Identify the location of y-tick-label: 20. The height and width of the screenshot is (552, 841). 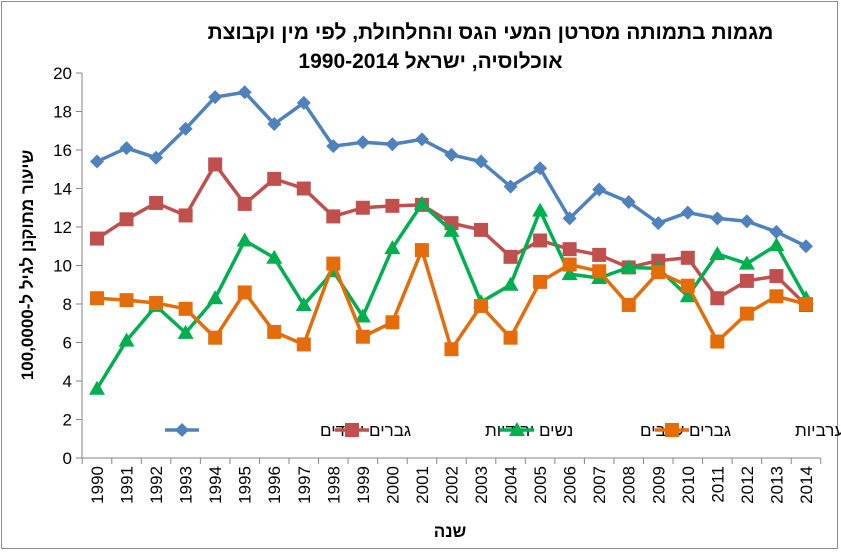
(62, 73).